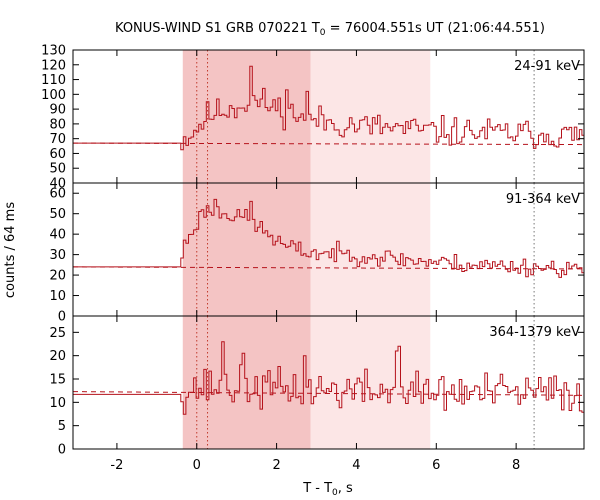 The width and height of the screenshot is (600, 500). I want to click on x-tick-label: 0, so click(197, 465).